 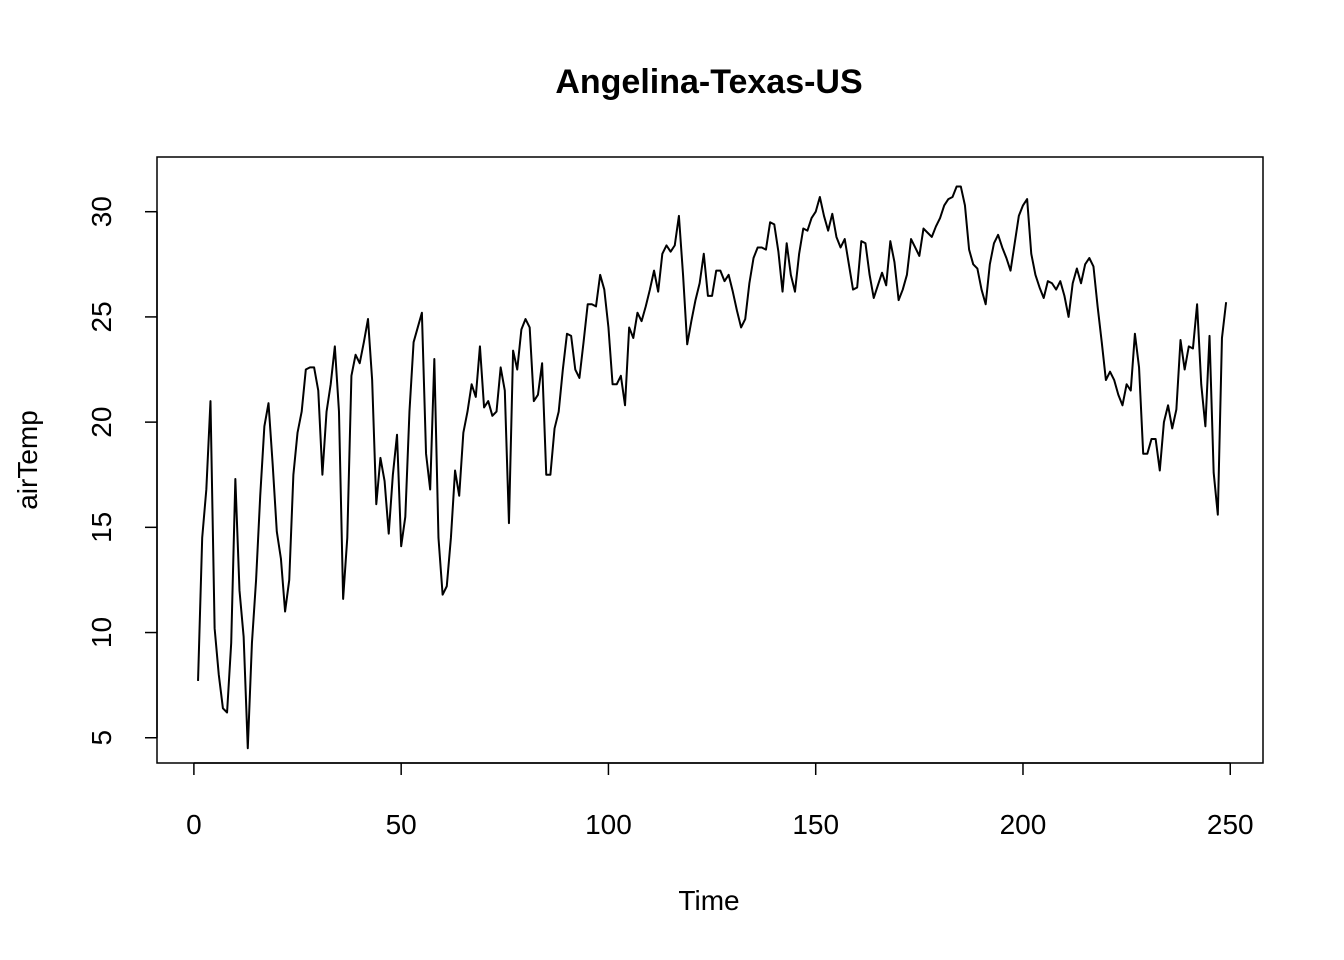 What do you see at coordinates (708, 82) in the screenshot?
I see `chart-title: Angelina-Texas-US` at bounding box center [708, 82].